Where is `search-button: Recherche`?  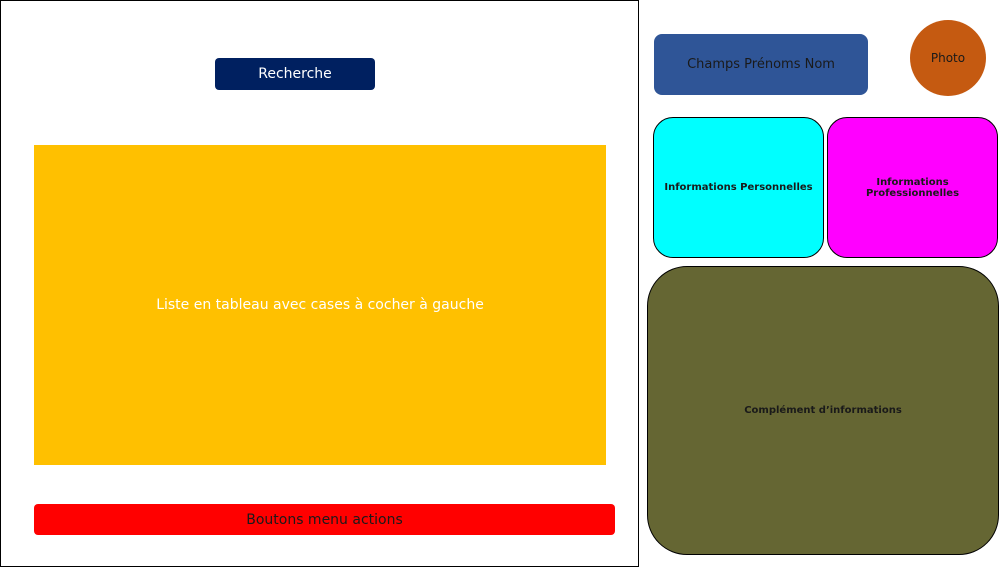
search-button: Recherche is located at coordinates (295, 74).